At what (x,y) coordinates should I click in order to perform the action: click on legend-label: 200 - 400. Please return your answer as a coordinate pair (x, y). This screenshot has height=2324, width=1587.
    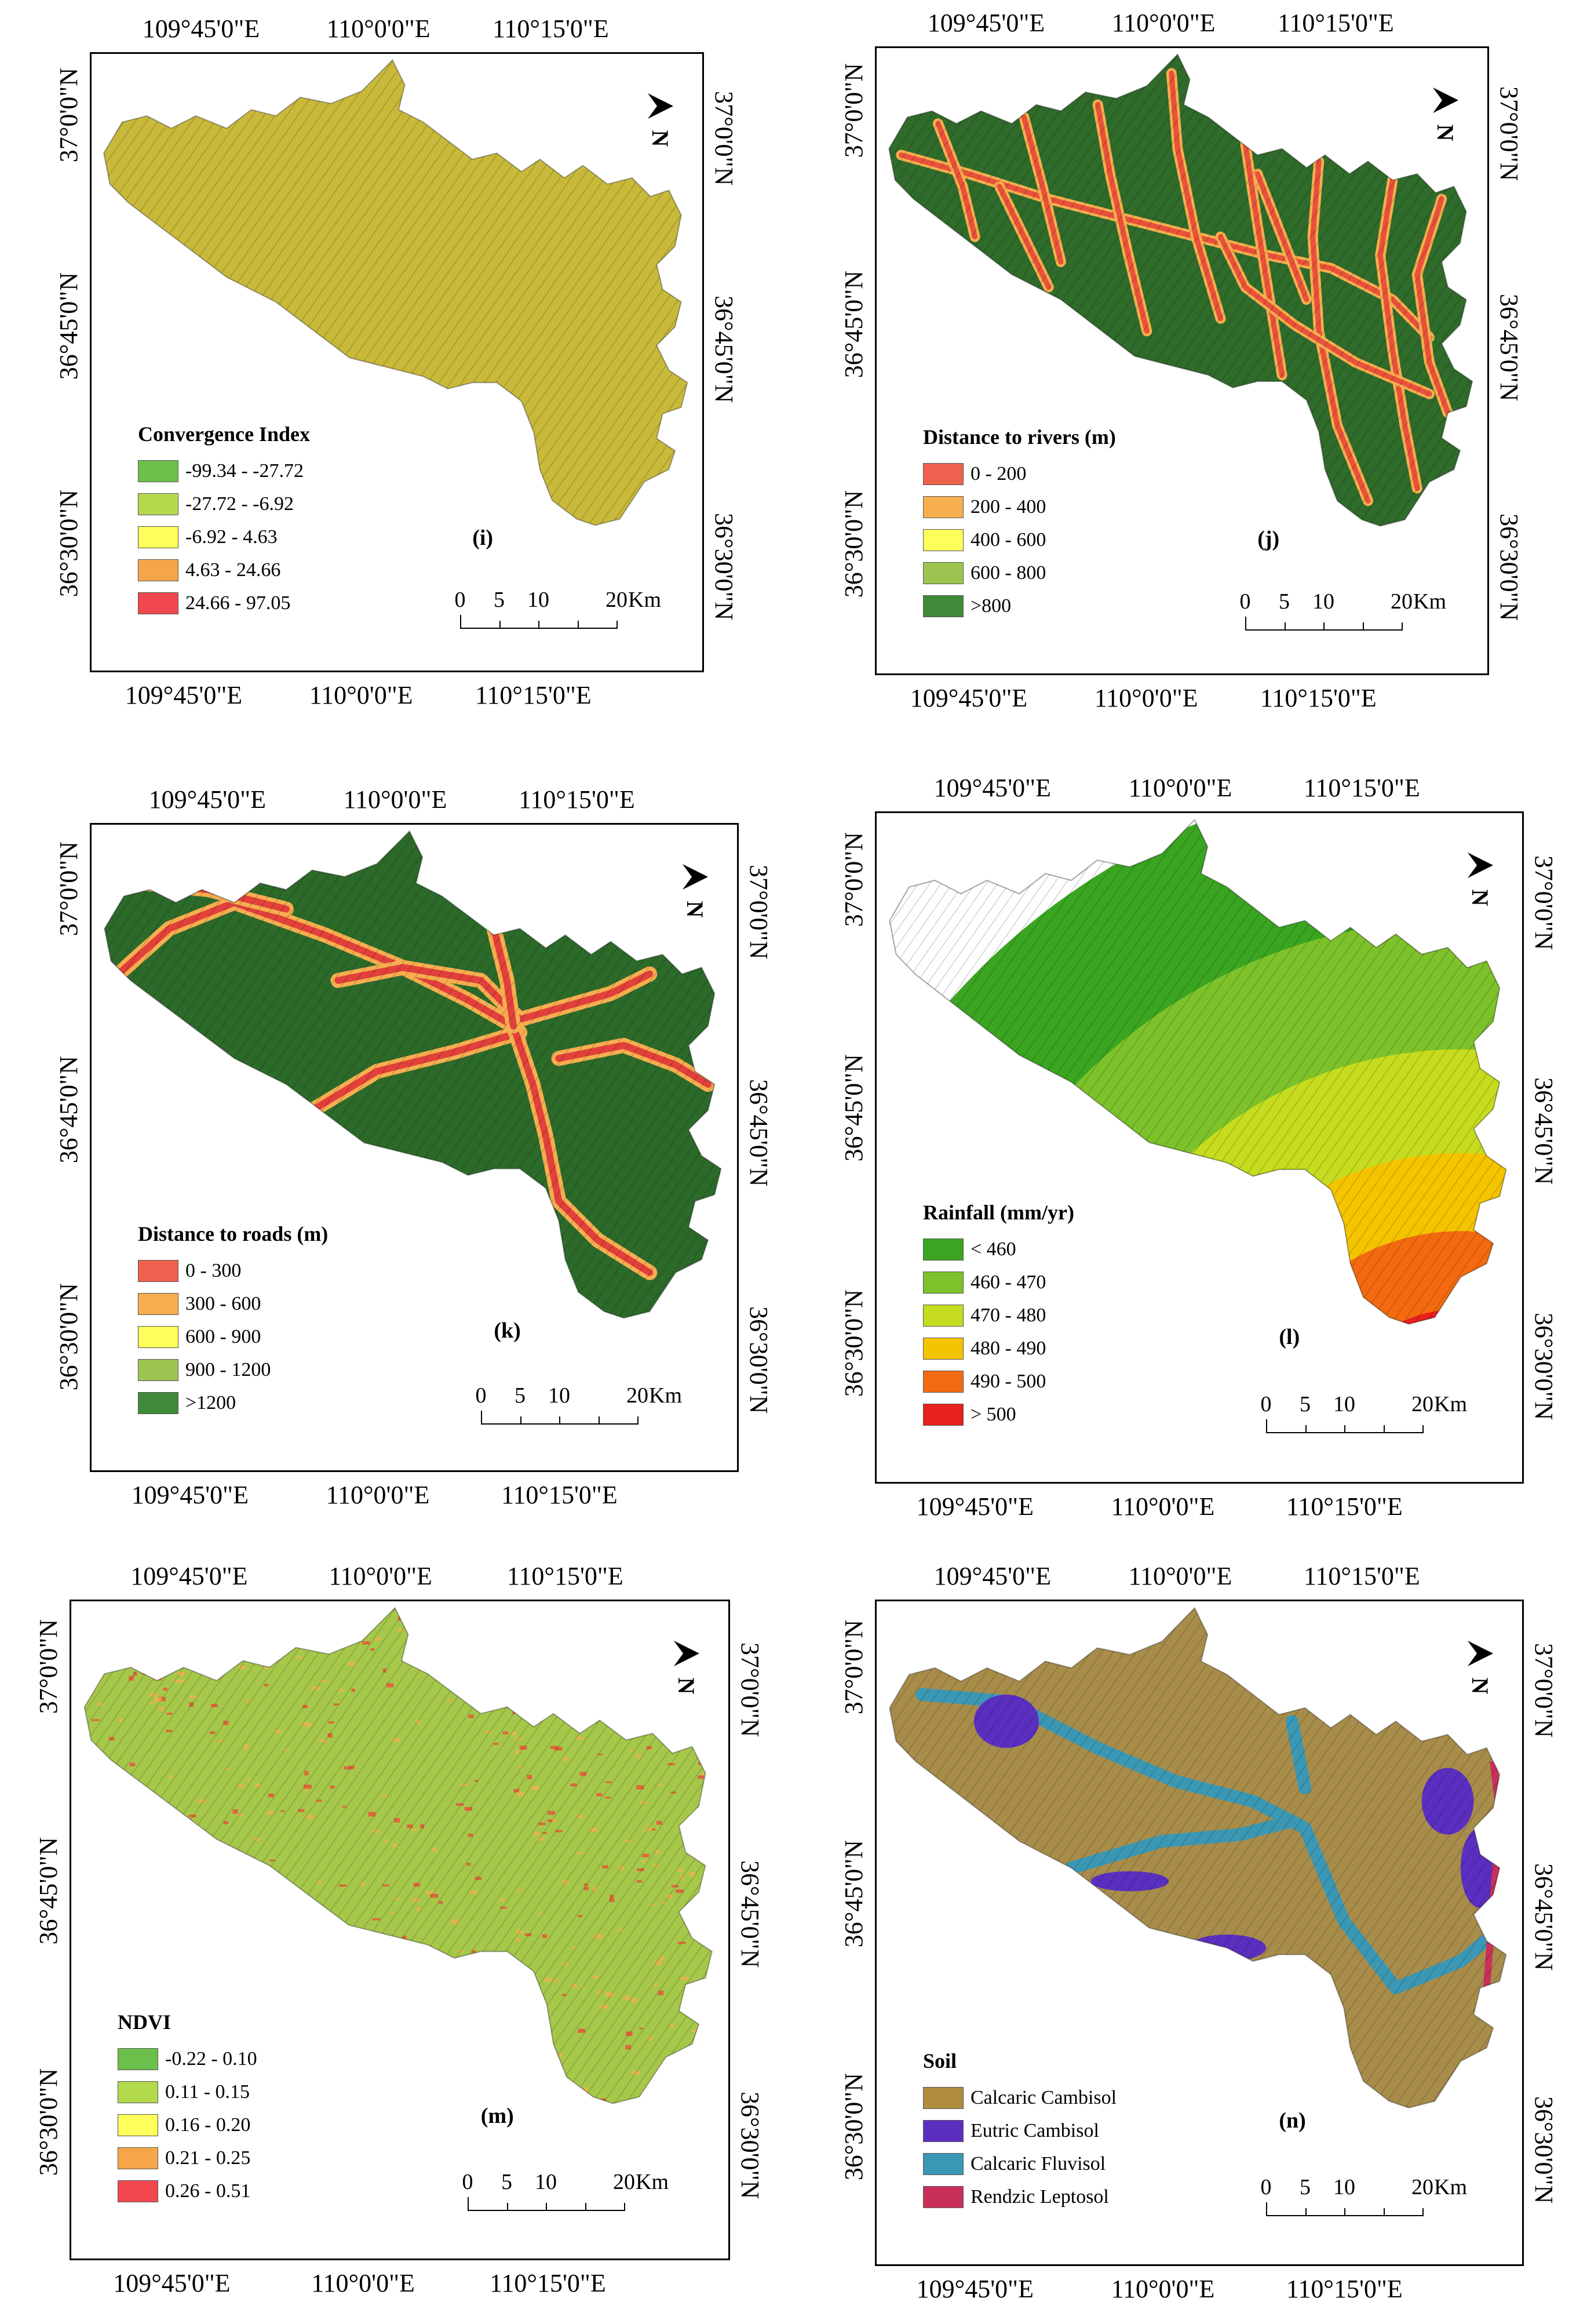
    Looking at the image, I should click on (1009, 507).